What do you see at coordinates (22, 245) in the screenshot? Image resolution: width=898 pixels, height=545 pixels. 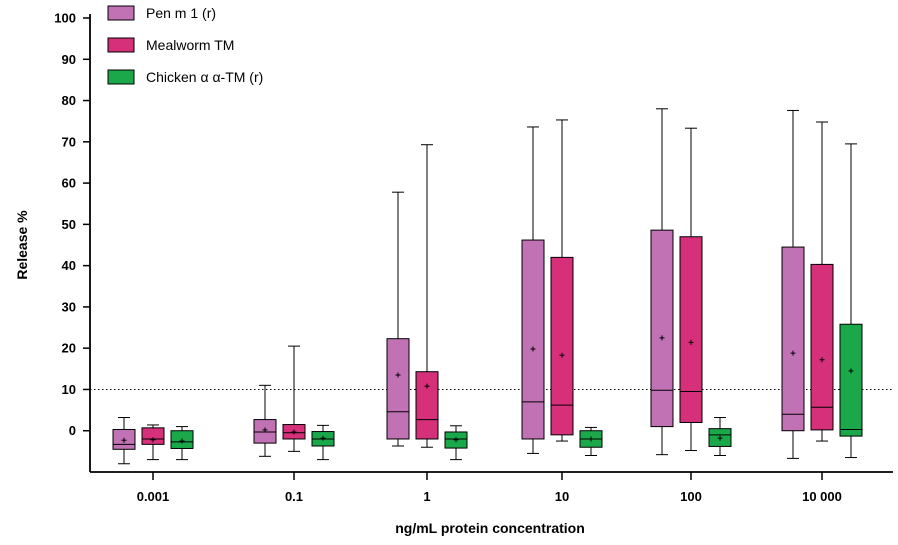 I see `y-axis-title: Release %` at bounding box center [22, 245].